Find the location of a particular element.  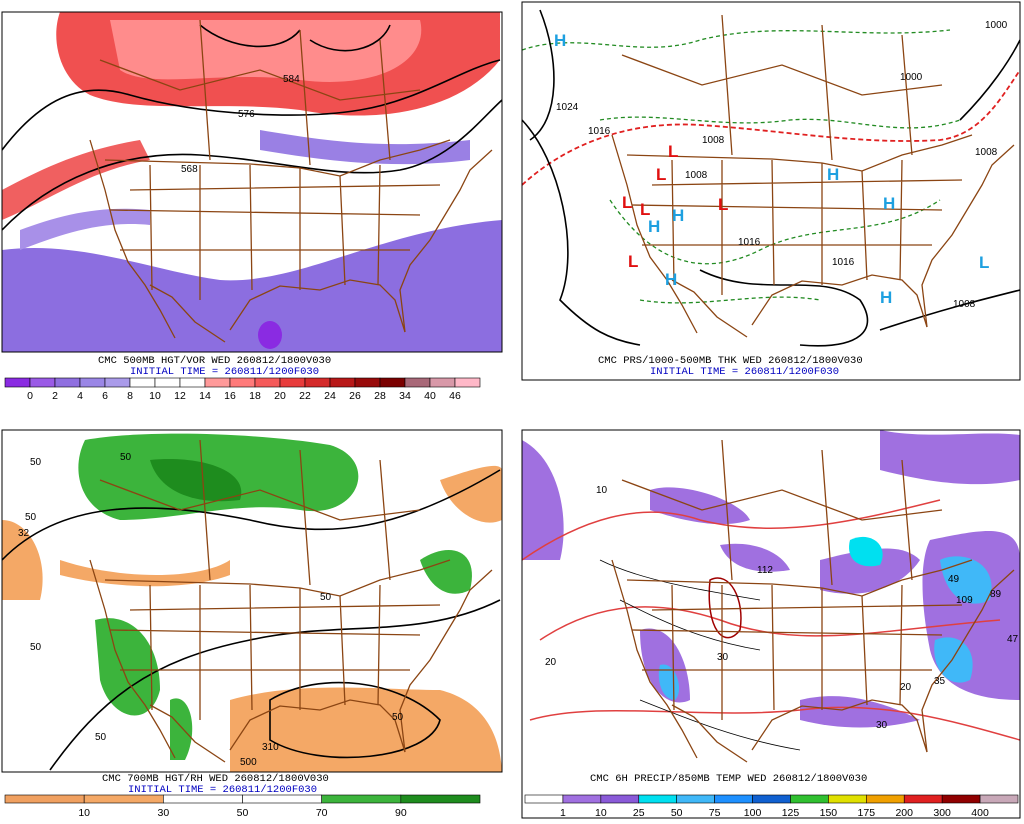

colorbar-label: 400 is located at coordinates (980, 813).